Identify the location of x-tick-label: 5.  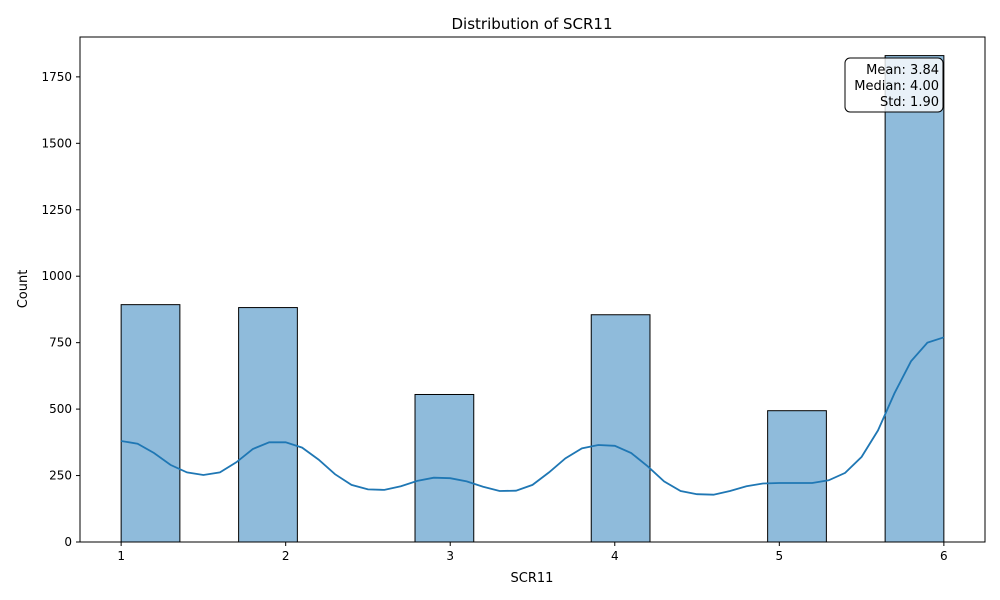
(779, 556).